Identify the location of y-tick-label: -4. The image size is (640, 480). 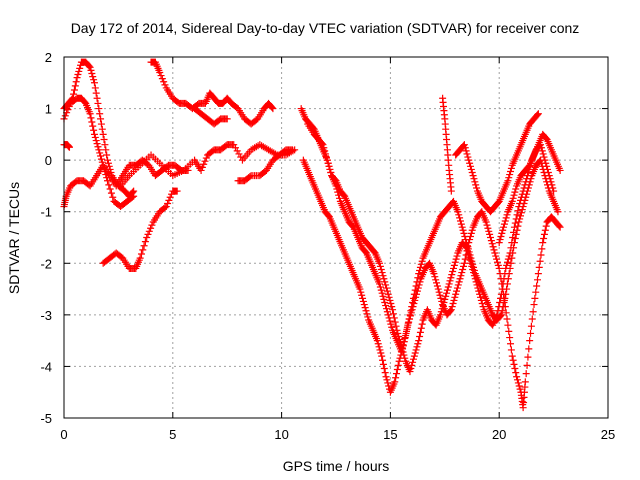
(46, 366).